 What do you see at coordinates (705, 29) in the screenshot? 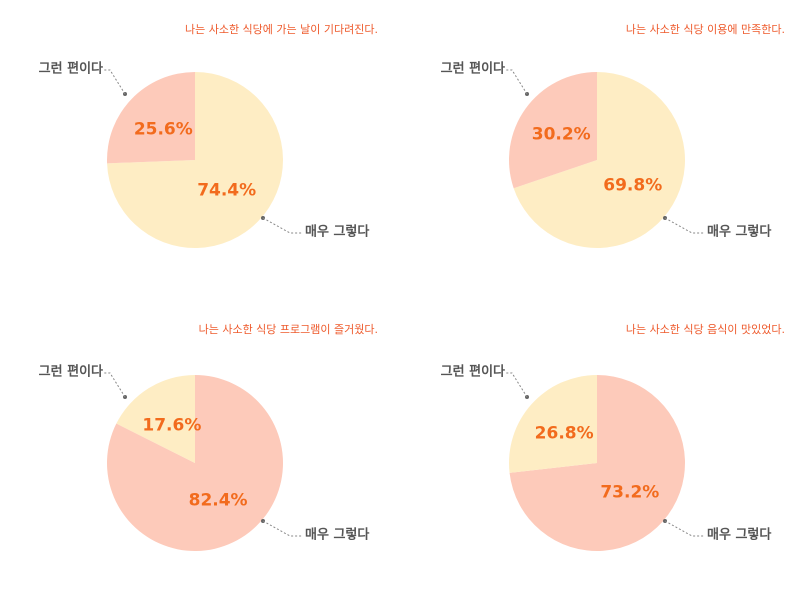
I see `chart-title: 나는 사소한 식당 이용에 만족한다.` at bounding box center [705, 29].